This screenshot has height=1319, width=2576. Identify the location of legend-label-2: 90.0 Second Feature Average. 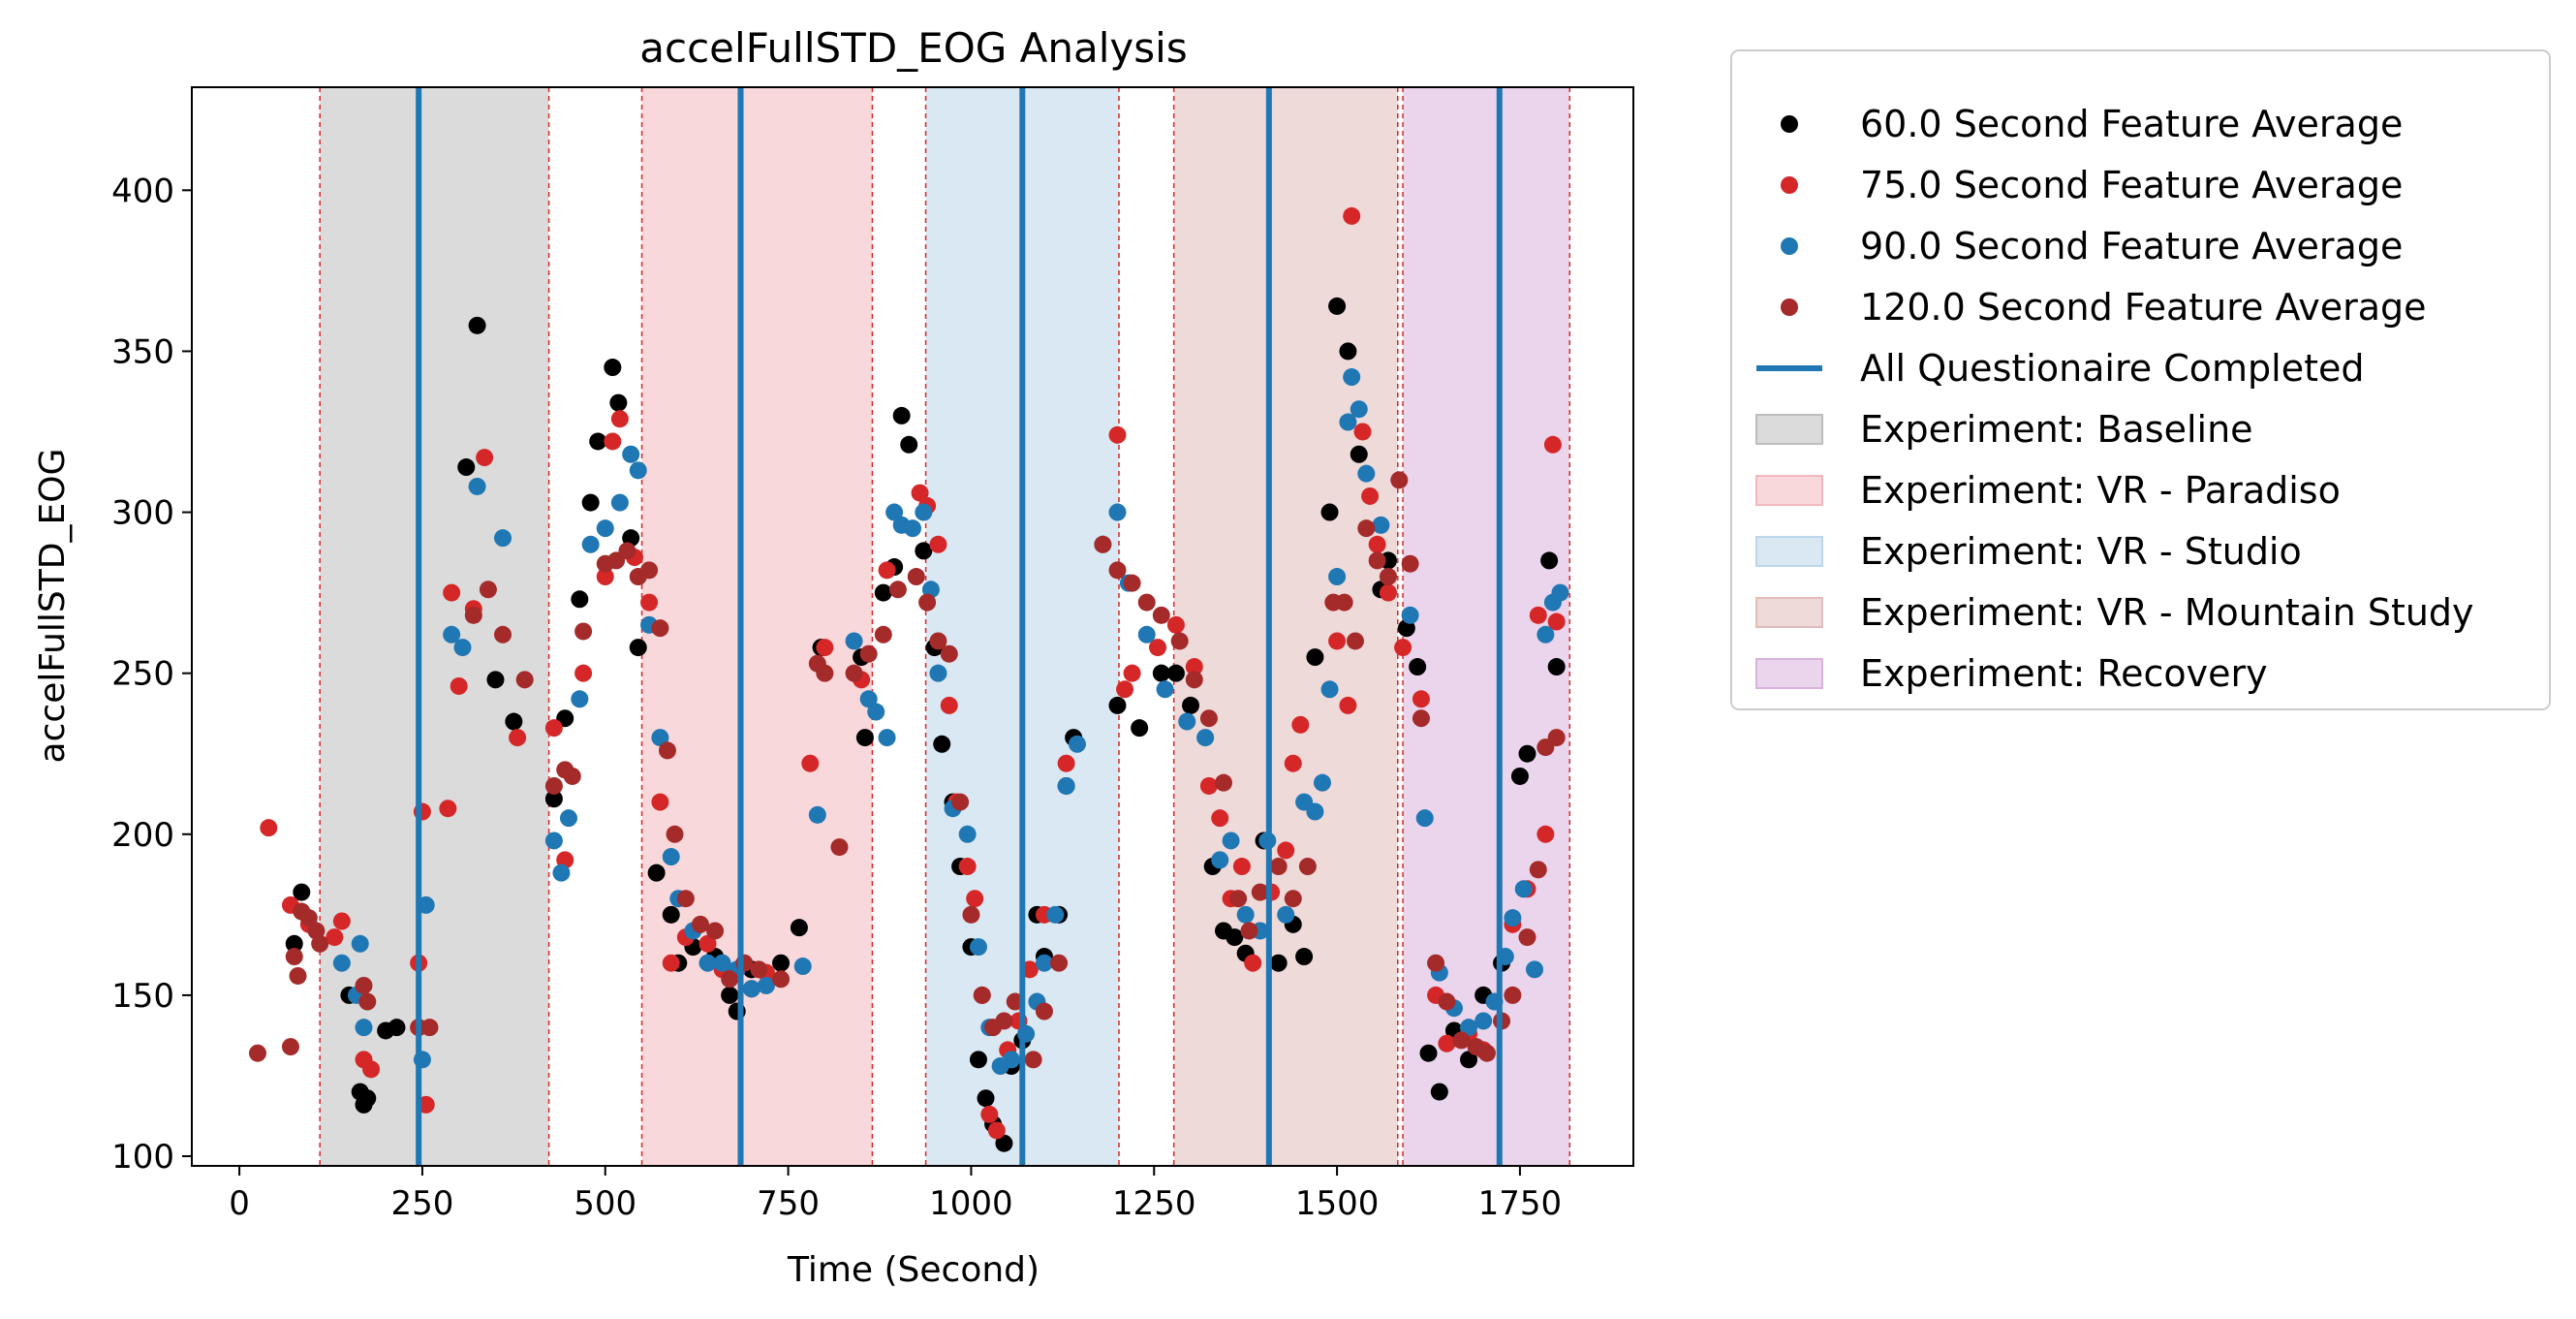
(2131, 246).